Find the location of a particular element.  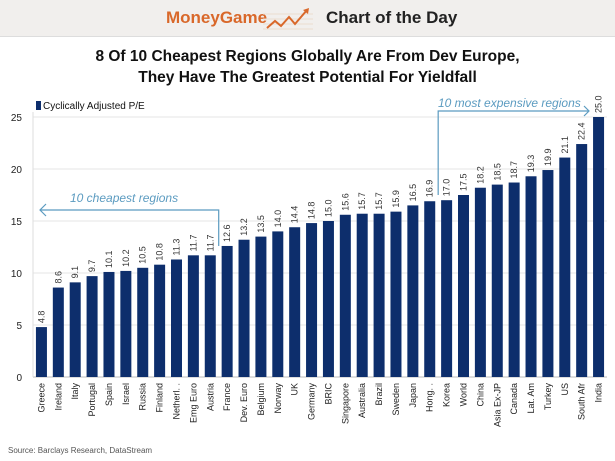

y-tick-label: 10 is located at coordinates (17, 274).